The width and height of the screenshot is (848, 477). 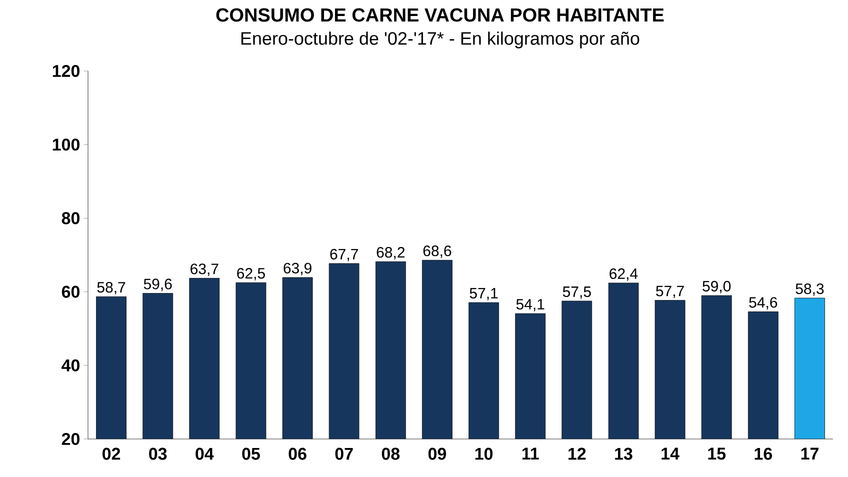 What do you see at coordinates (298, 269) in the screenshot?
I see `data-label: 63,9` at bounding box center [298, 269].